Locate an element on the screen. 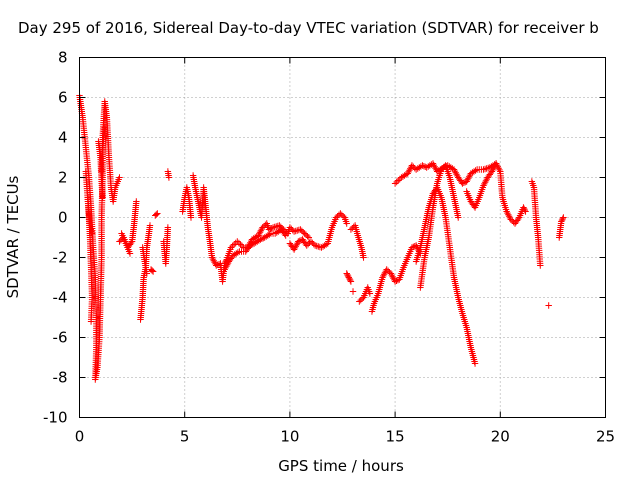 The height and width of the screenshot is (480, 640). y-tick-label: -2 is located at coordinates (60, 258).